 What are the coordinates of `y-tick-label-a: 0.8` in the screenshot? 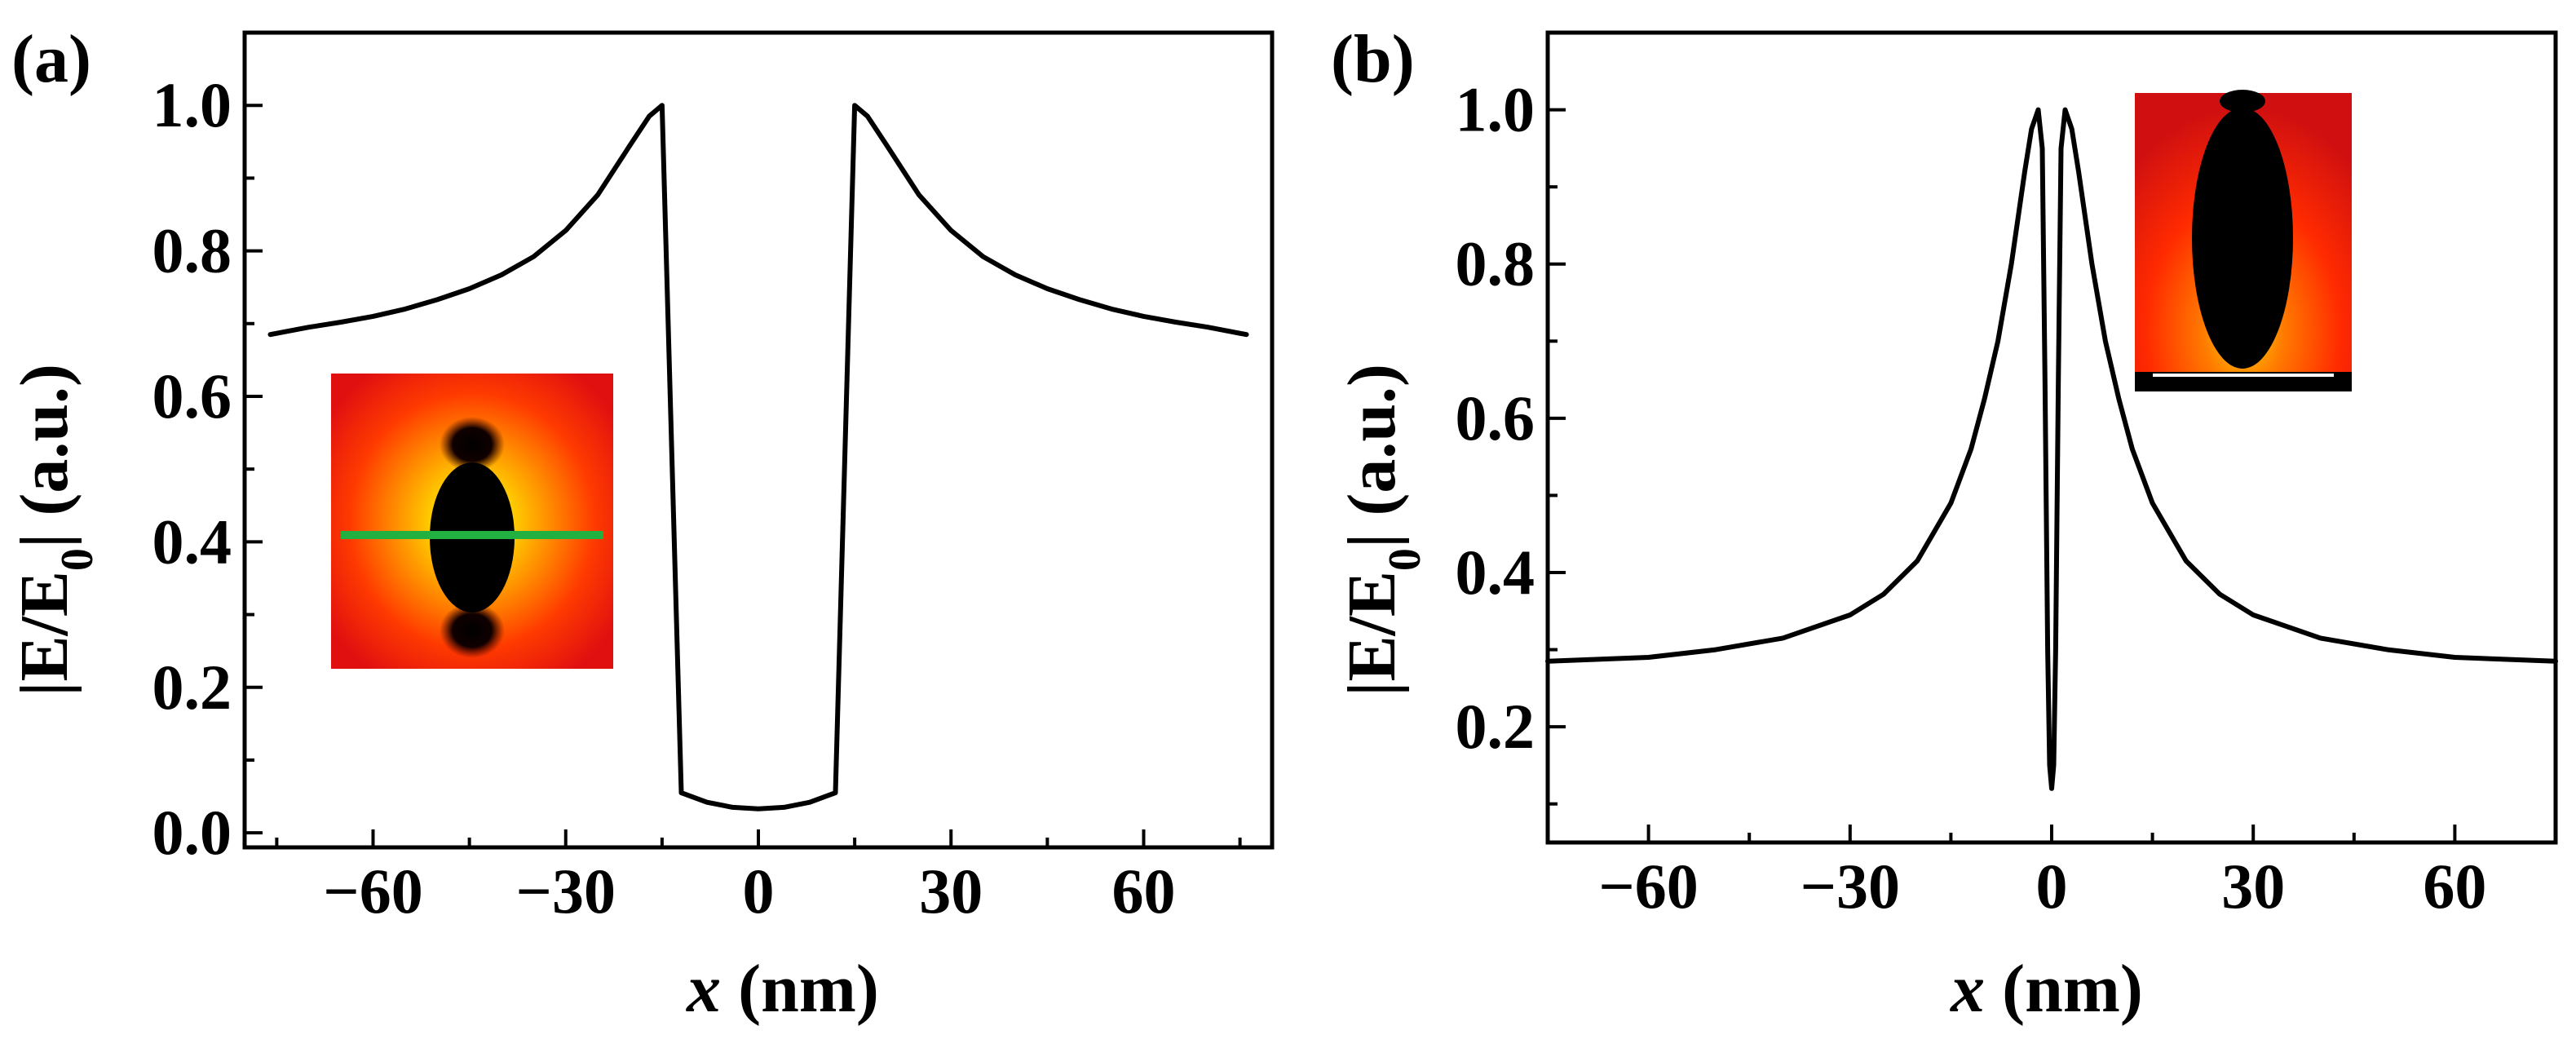 It's located at (192, 250).